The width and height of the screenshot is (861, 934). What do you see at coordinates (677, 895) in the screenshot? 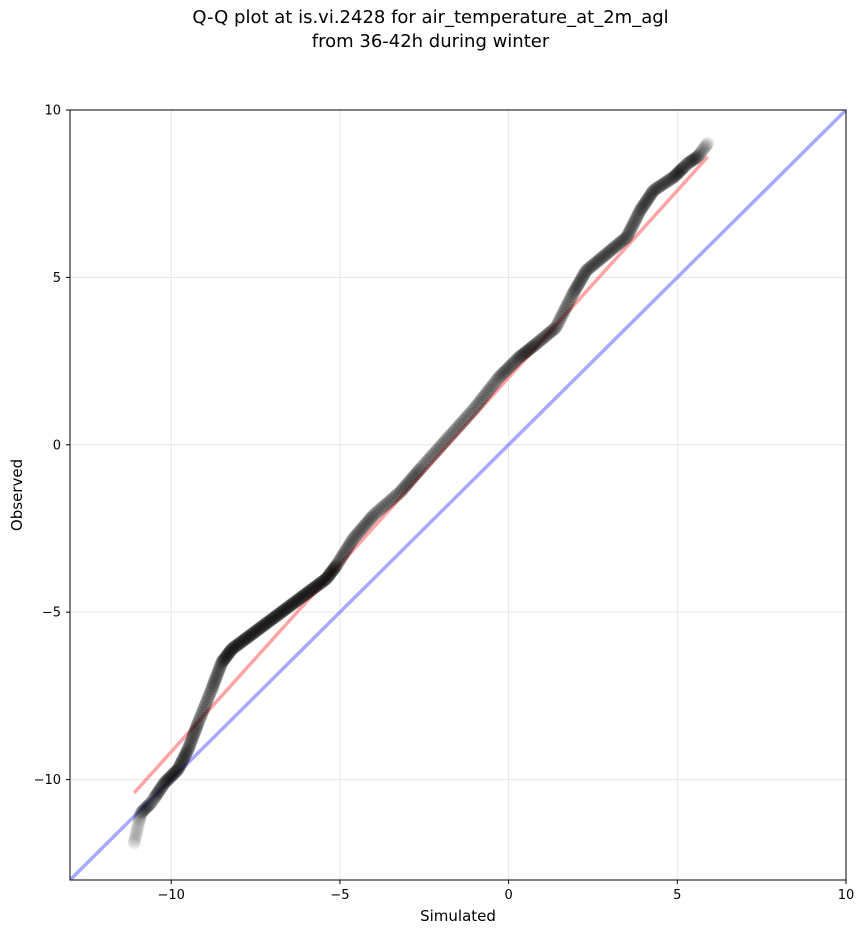
I see `x-tick-label: 5` at bounding box center [677, 895].